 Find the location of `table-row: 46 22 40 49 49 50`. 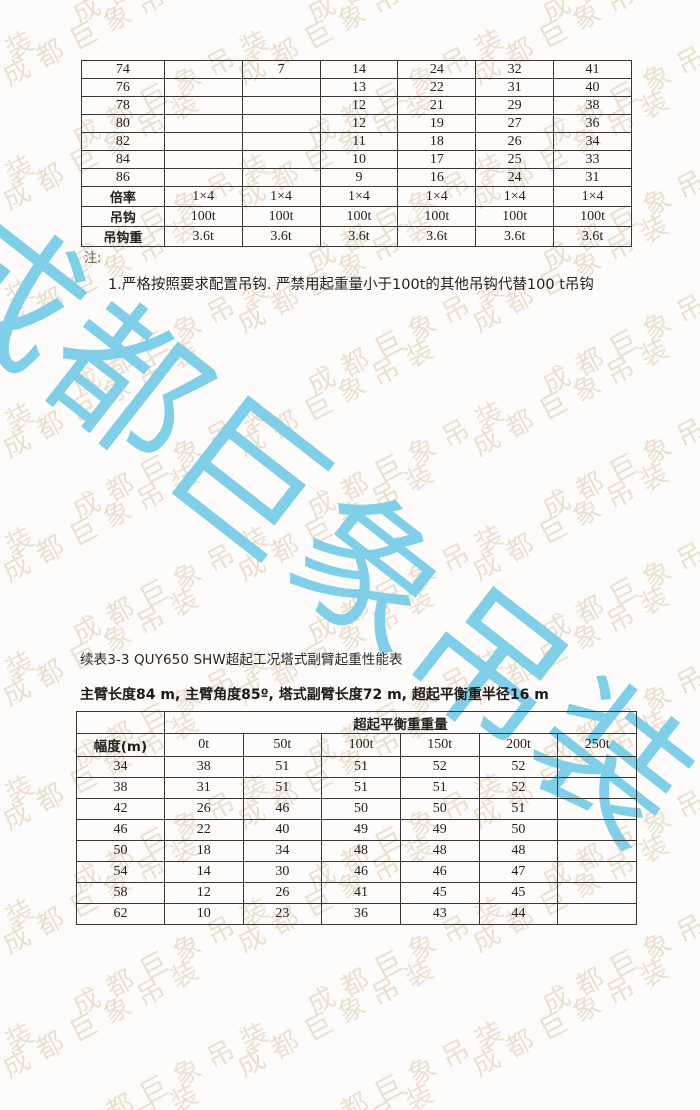

table-row: 46 22 40 49 49 50 is located at coordinates (356, 830).